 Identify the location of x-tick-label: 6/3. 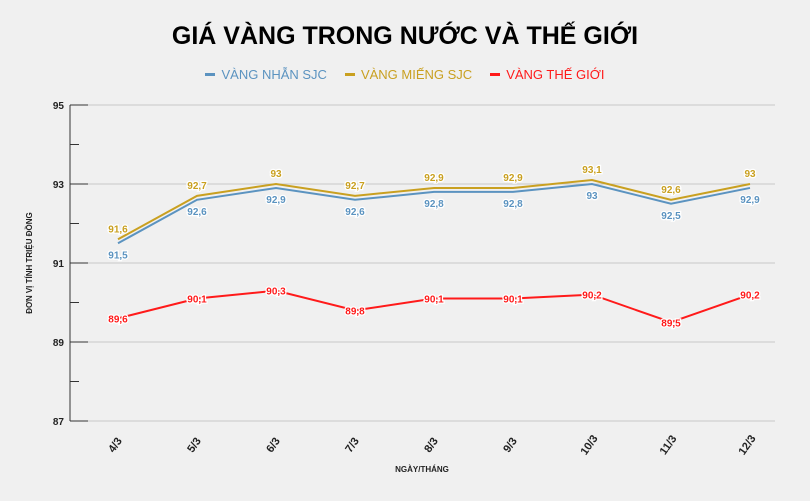
(273, 445).